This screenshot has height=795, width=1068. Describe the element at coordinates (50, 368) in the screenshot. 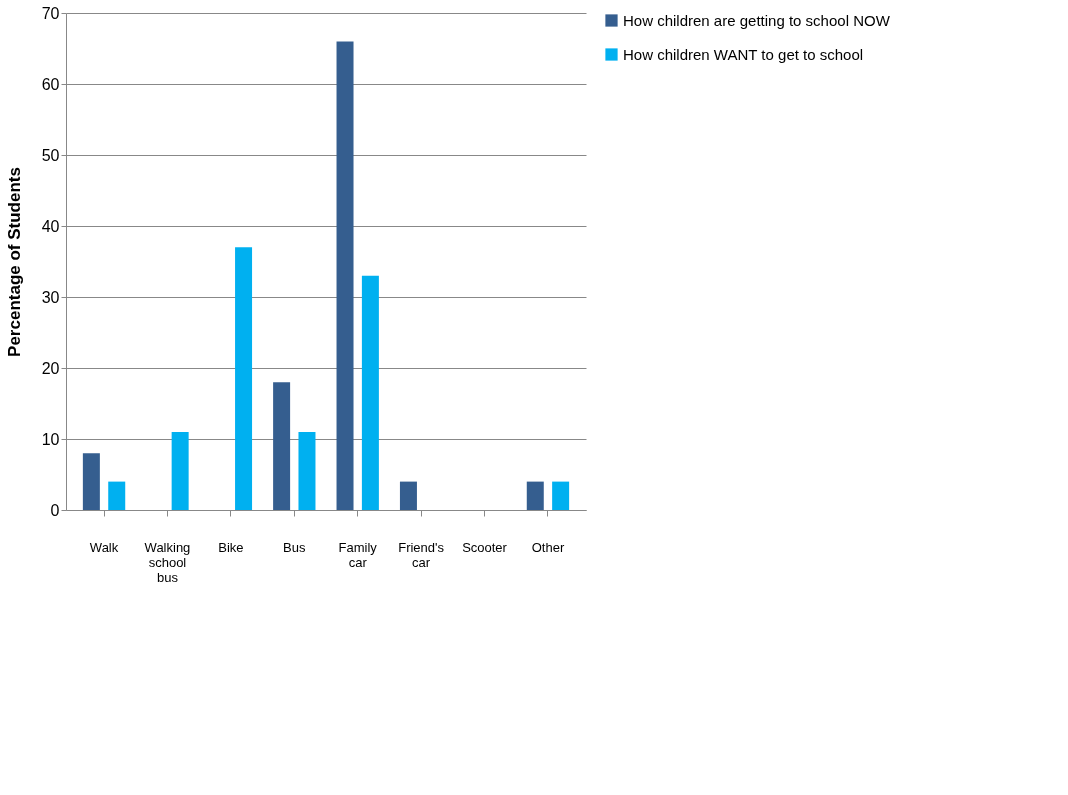

I see `y-tick-label: 20` at that location.